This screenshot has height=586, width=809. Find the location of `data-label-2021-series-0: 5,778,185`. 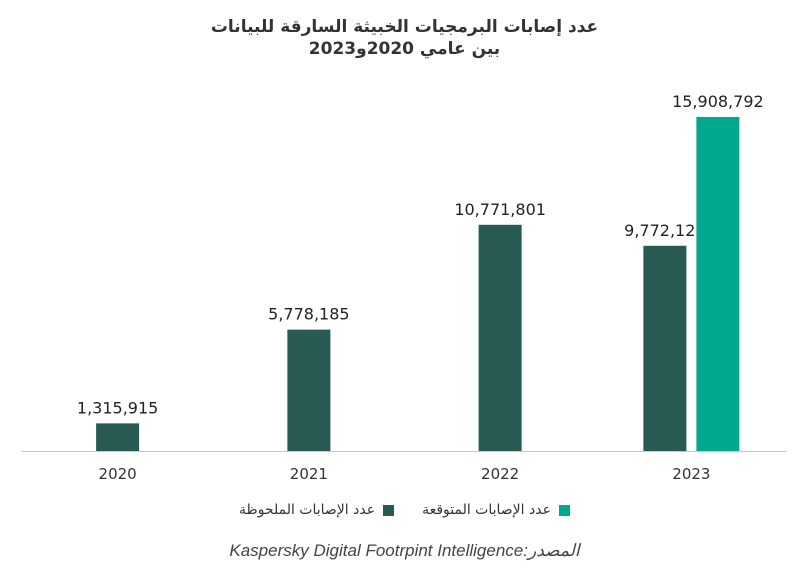

data-label-2021-series-0: 5,778,185 is located at coordinates (308, 314).